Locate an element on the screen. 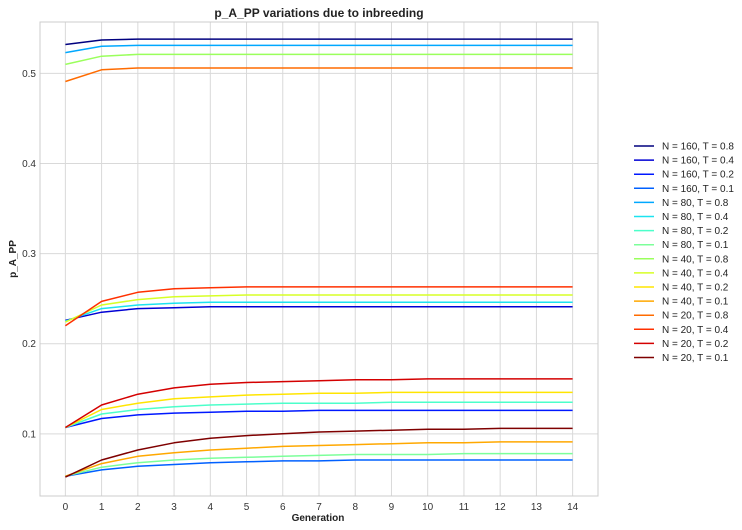  legend-label: N = 20, T = 0.2 is located at coordinates (695, 344).